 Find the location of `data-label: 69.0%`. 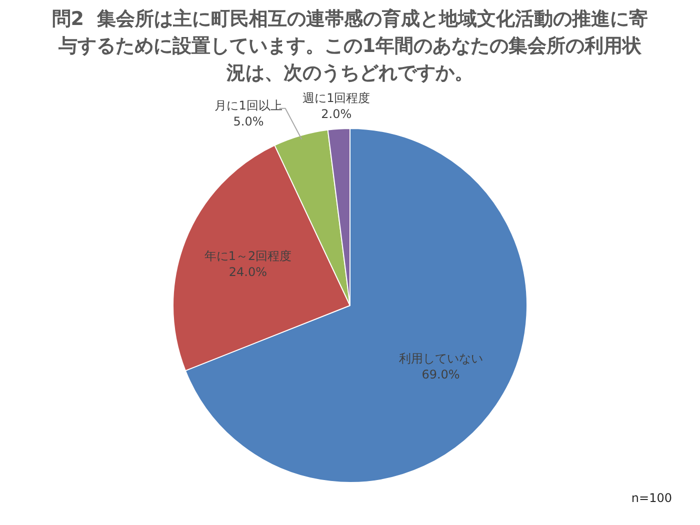

data-label: 69.0% is located at coordinates (441, 374).